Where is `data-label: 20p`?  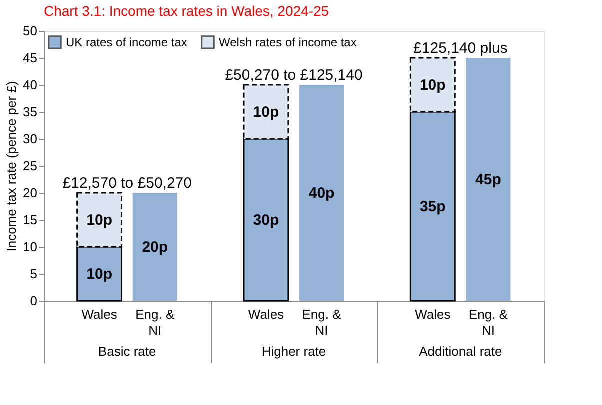
data-label: 20p is located at coordinates (155, 247).